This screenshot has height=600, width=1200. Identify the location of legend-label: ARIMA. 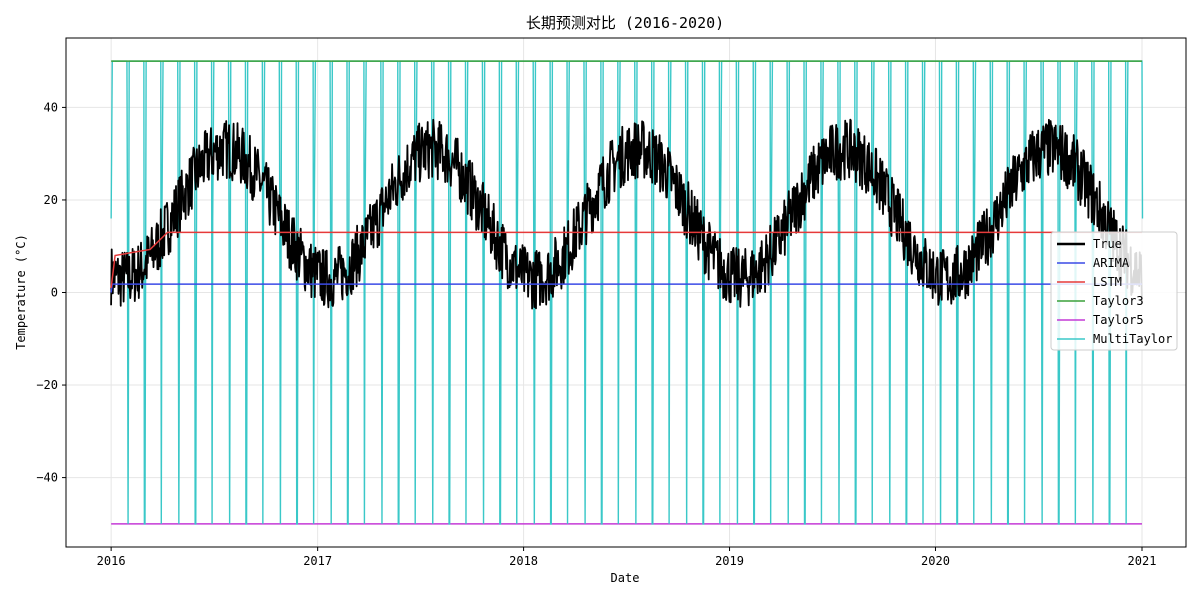
(1111, 263).